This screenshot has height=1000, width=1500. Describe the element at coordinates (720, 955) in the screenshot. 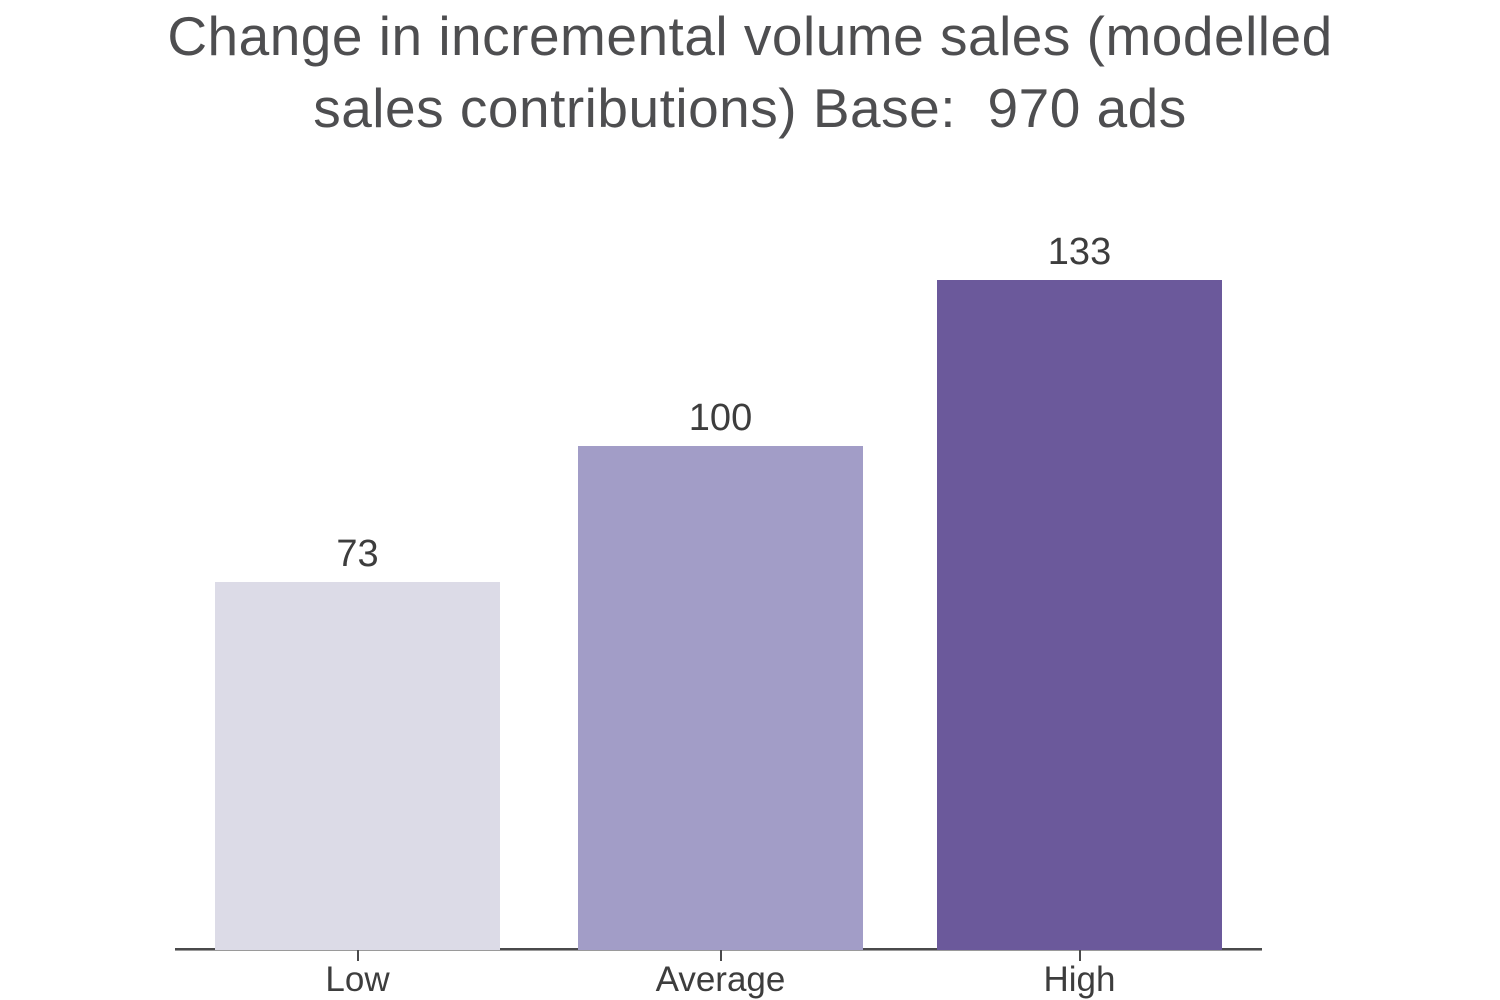

I see `tick-average` at that location.